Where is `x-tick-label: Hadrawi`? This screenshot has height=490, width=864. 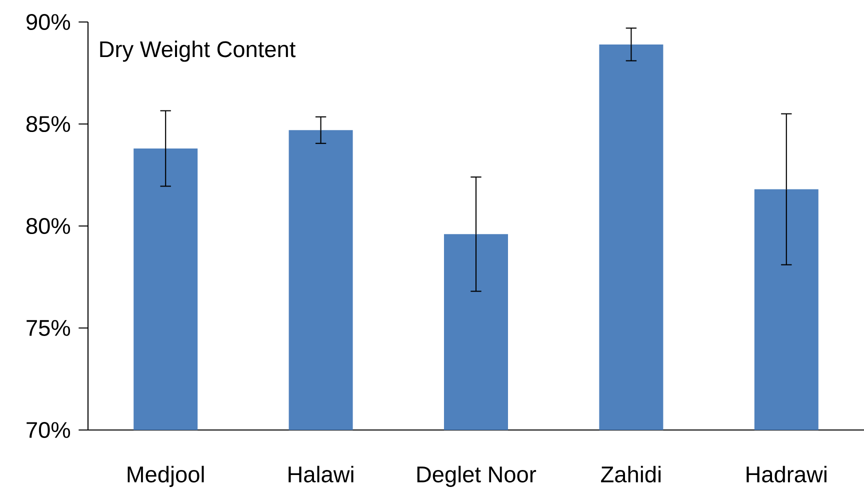 x-tick-label: Hadrawi is located at coordinates (786, 474).